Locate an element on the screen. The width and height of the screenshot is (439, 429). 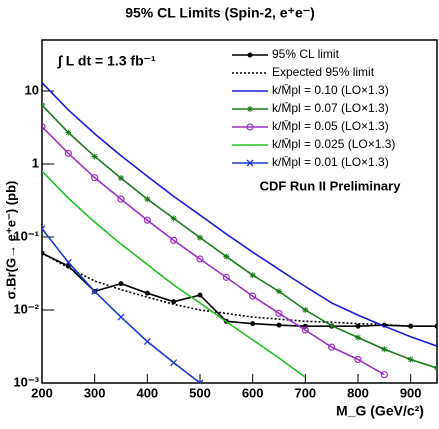
y-axis-label: σ.Br(G→ e⁺e⁻) (pb) is located at coordinates (10, 240).